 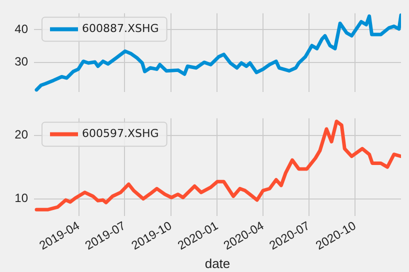 I want to click on y-tick-label: 20, so click(x=21, y=135).